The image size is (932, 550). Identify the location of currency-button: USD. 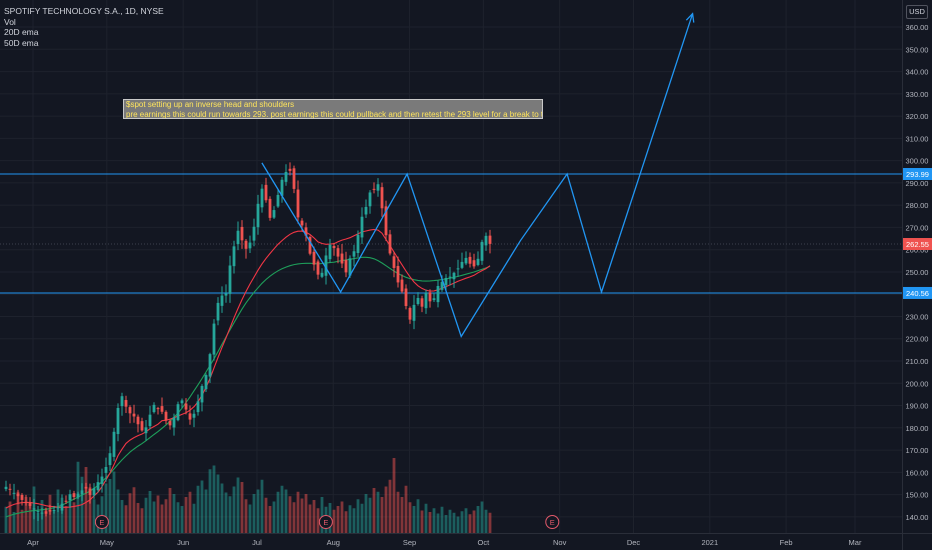
(917, 12).